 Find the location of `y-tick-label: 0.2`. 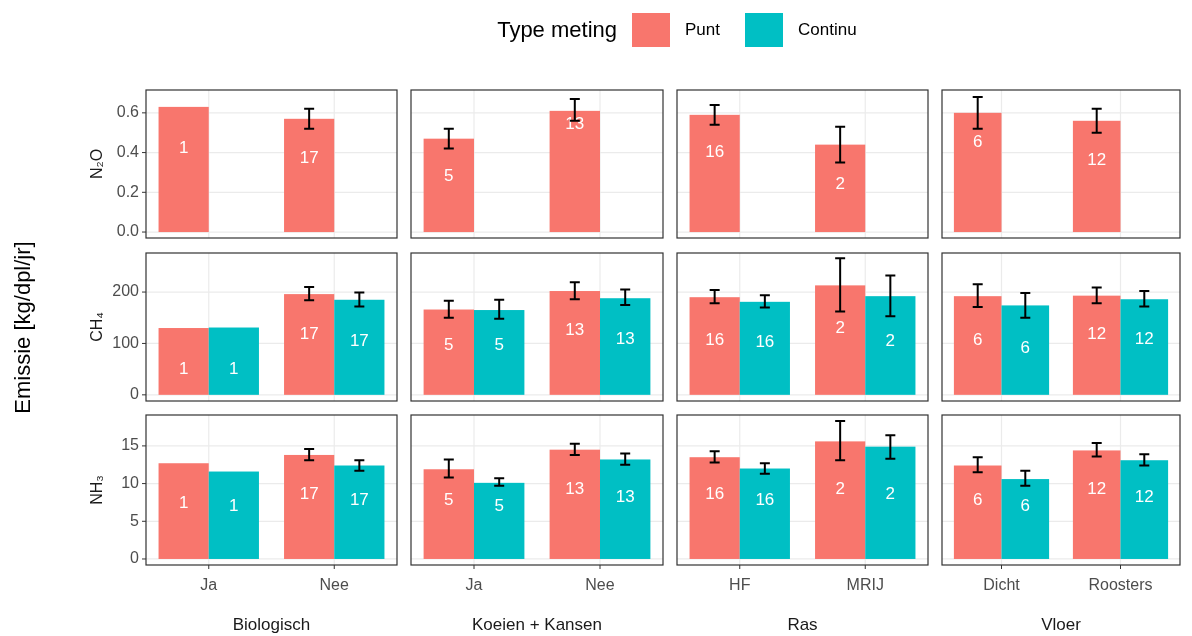

y-tick-label: 0.2 is located at coordinates (128, 191).